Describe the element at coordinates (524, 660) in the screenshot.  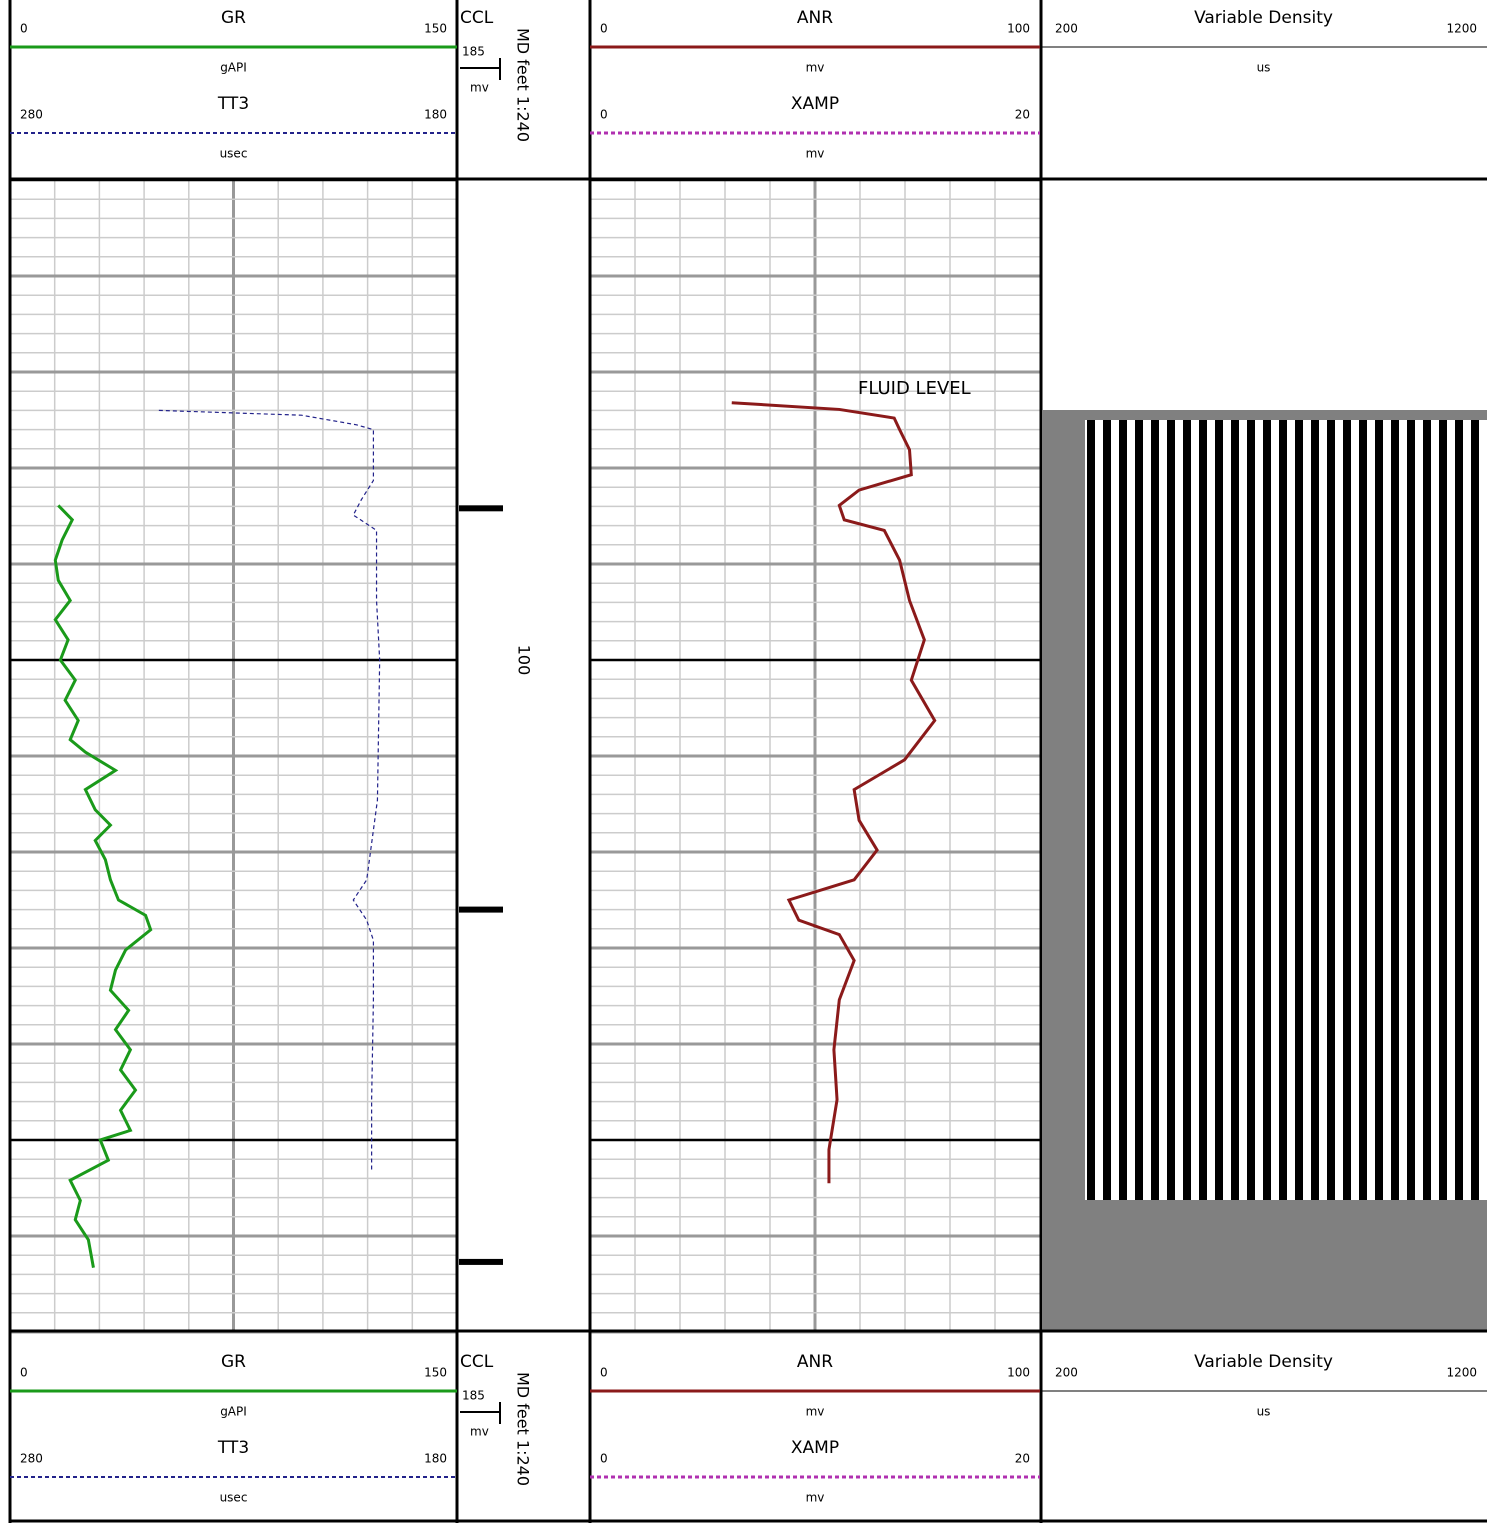
I see `depth-label: 100` at that location.